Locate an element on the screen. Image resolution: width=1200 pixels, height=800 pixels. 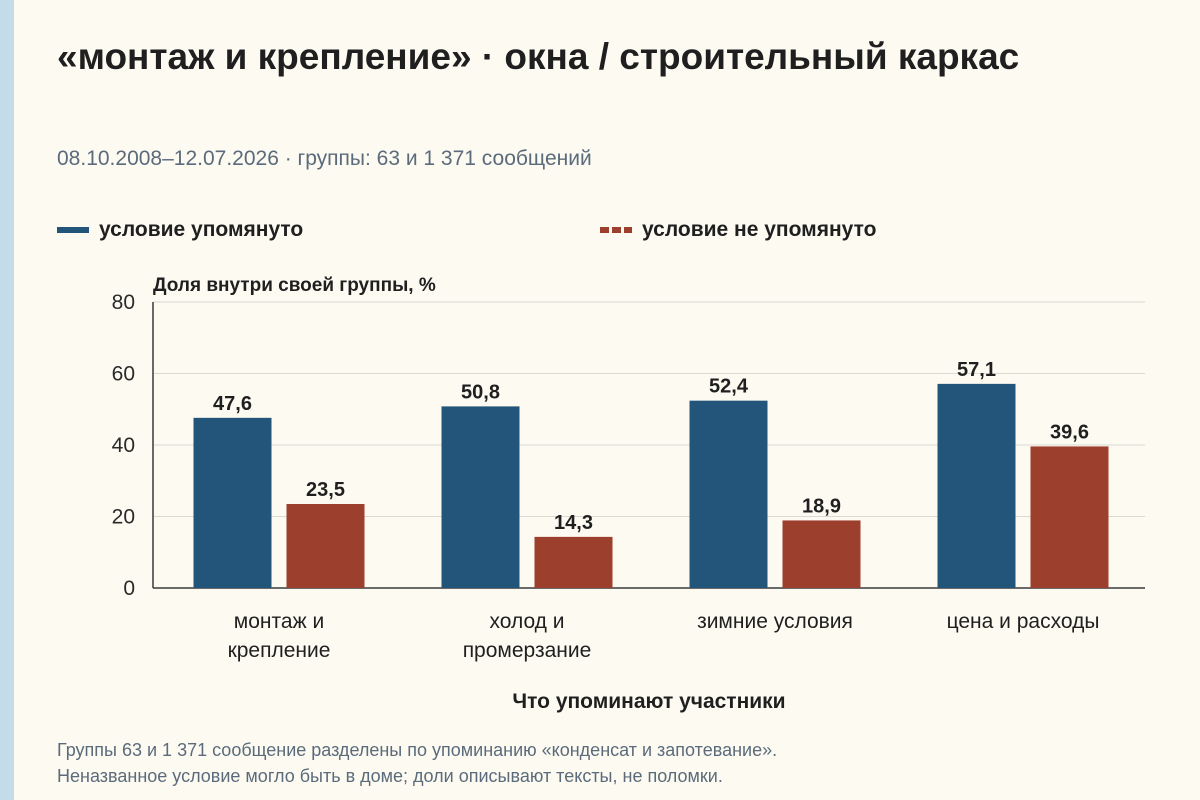
side-accent-strip is located at coordinates (7, 400).